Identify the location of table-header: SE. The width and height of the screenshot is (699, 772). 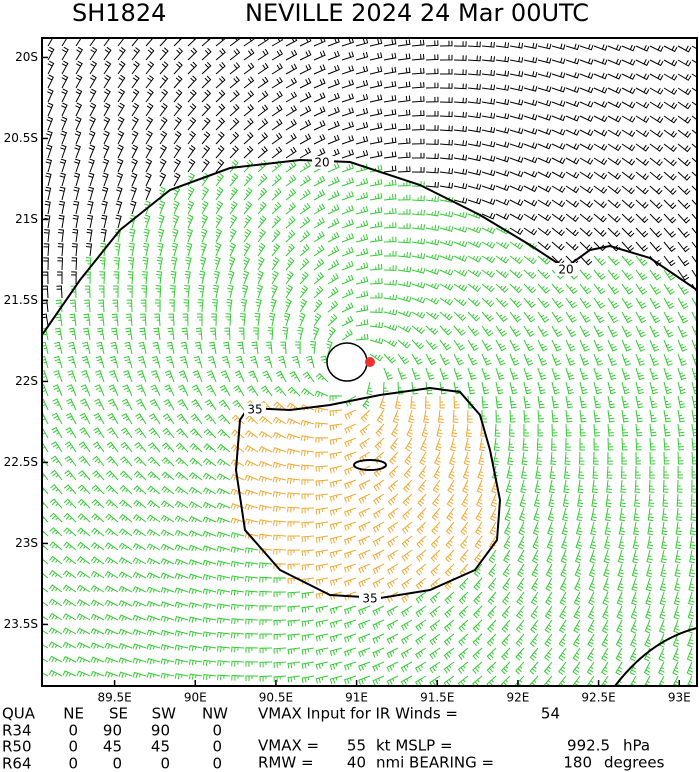
(118, 714).